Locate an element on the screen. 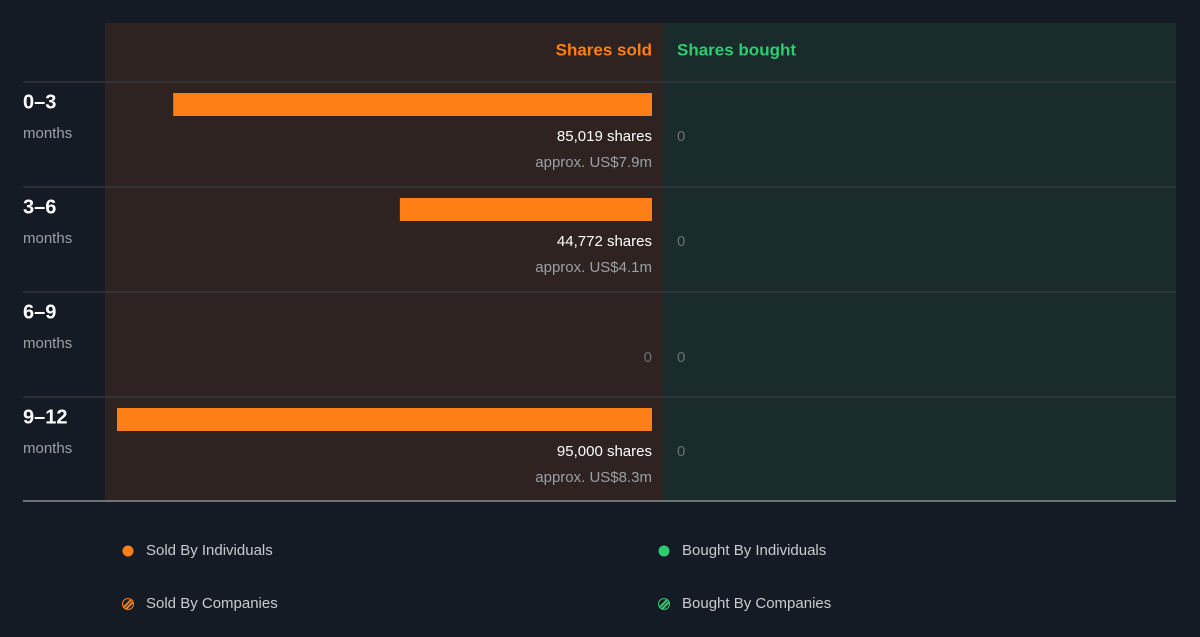 The image size is (1200, 637). row-label: 3–6 is located at coordinates (39, 207).